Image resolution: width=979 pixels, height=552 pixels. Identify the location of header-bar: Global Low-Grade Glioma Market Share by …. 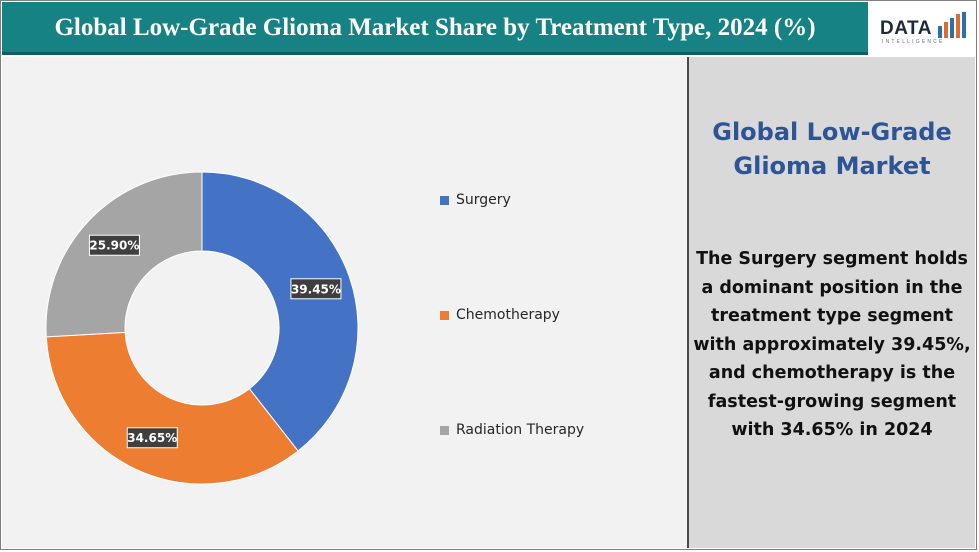
(435, 28).